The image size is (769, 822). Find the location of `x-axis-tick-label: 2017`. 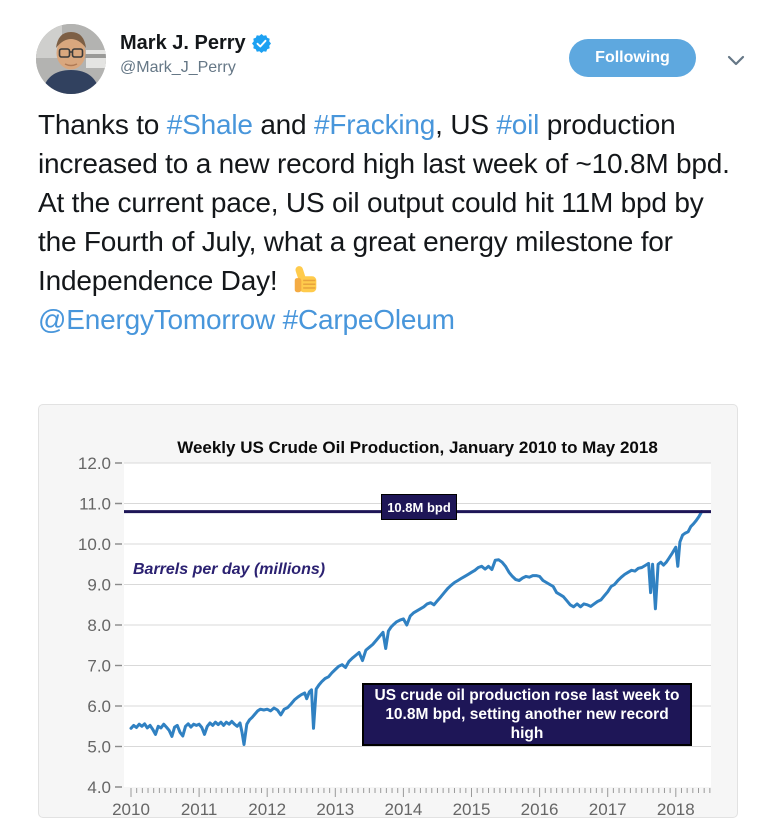

x-axis-tick-label: 2017 is located at coordinates (608, 808).